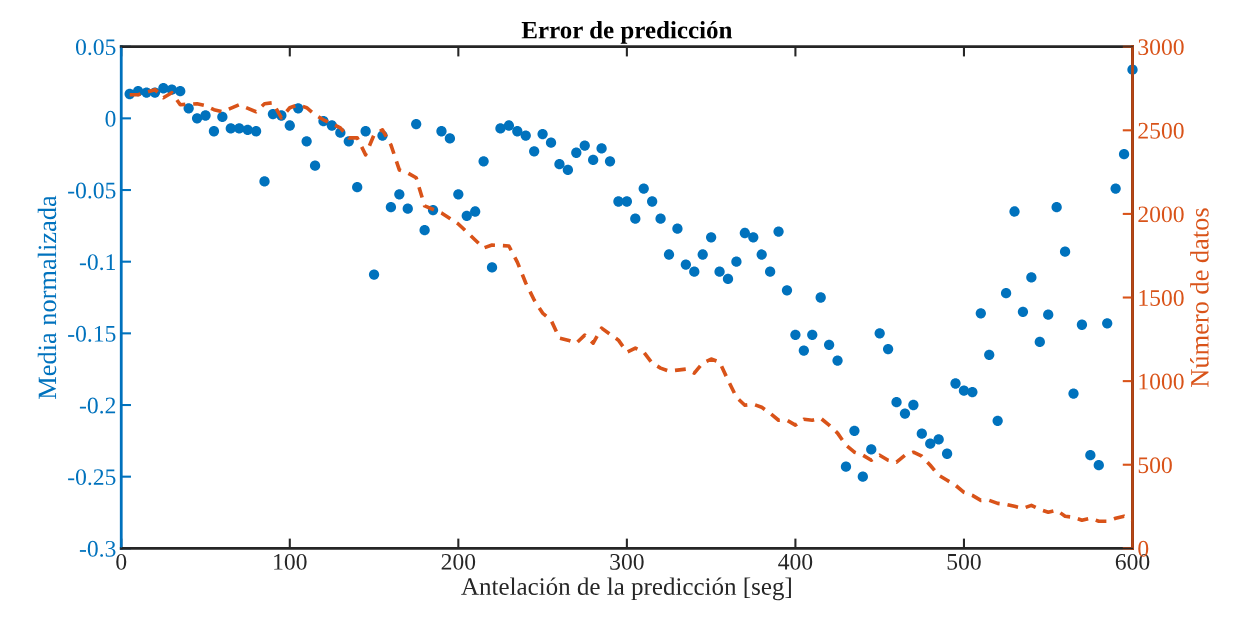 This screenshot has width=1250, height=631. I want to click on y-tick-label: -0.3, so click(97, 548).